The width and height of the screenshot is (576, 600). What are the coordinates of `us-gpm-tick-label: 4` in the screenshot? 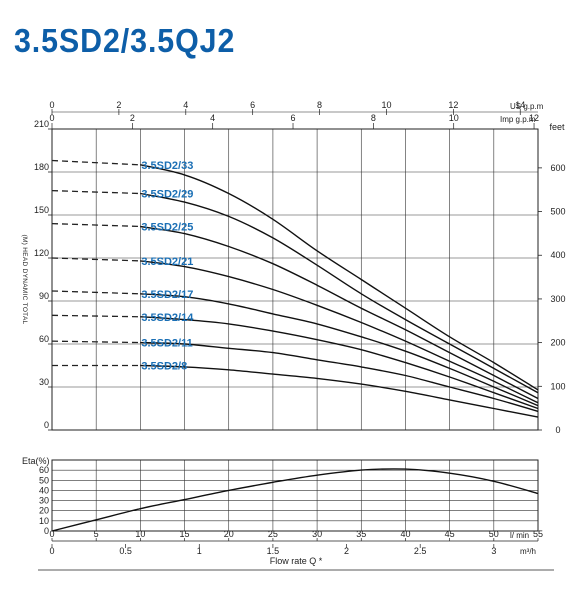 It's located at (185, 105).